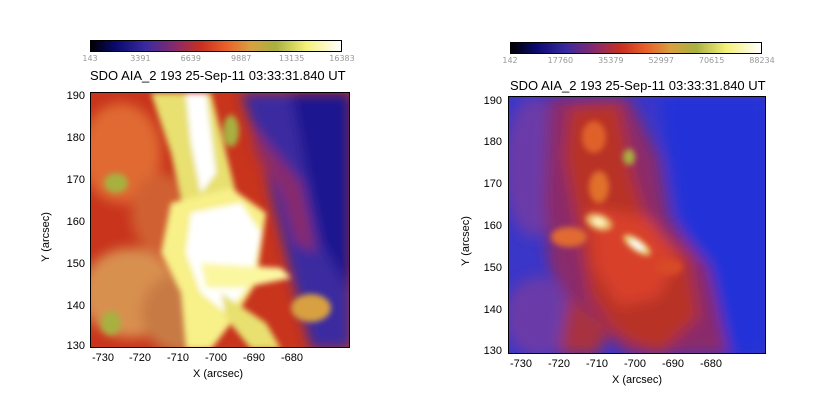  Describe the element at coordinates (661, 60) in the screenshot. I see `colorbar-tick: 52997` at that location.